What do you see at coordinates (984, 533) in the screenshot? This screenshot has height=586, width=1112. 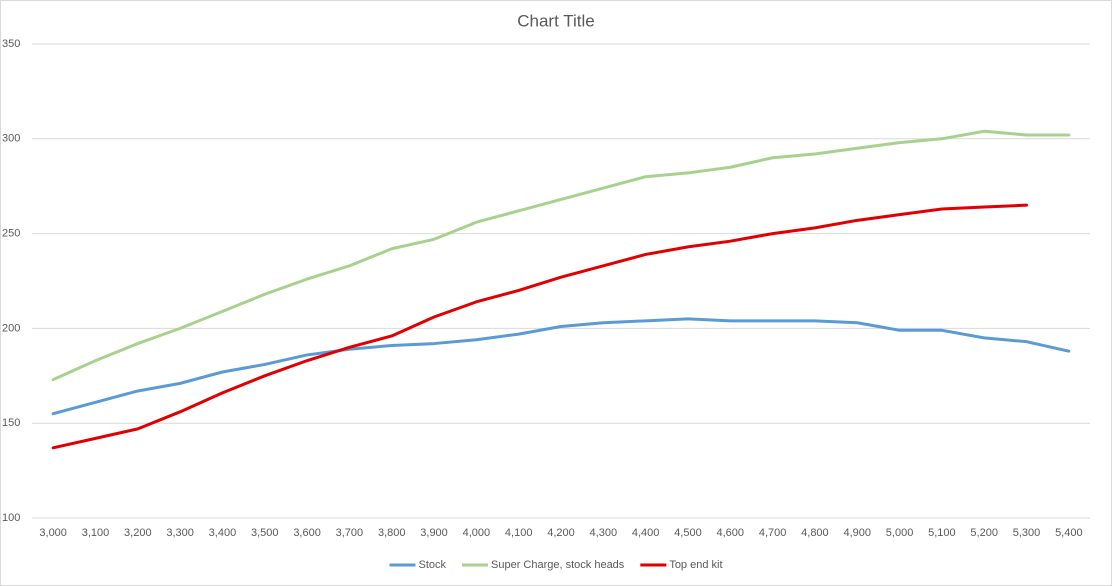 I see `x-tick-label: 5,200` at bounding box center [984, 533].